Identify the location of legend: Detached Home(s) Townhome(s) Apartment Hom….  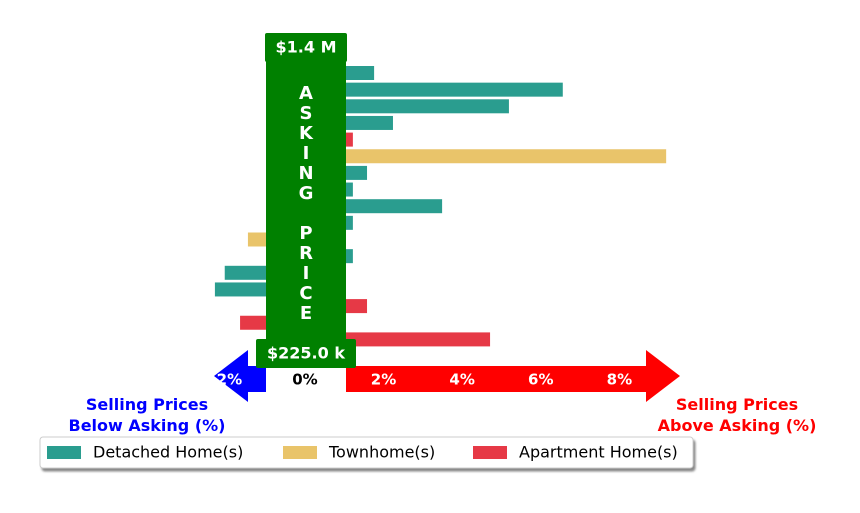
(362, 452).